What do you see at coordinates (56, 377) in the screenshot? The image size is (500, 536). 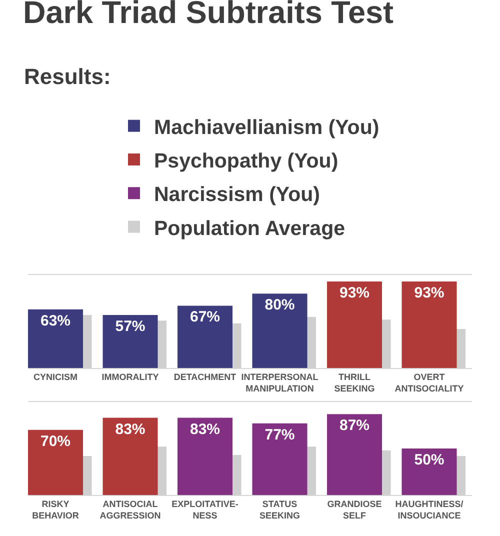 I see `x-tick-label: CYNICISM` at bounding box center [56, 377].